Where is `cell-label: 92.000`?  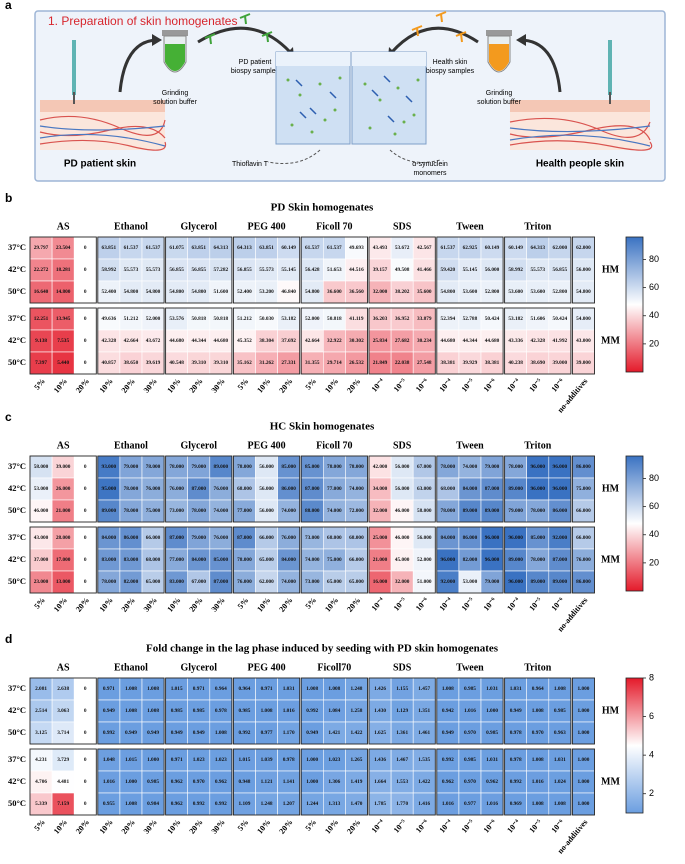 cell-label: 92.000 is located at coordinates (448, 582).